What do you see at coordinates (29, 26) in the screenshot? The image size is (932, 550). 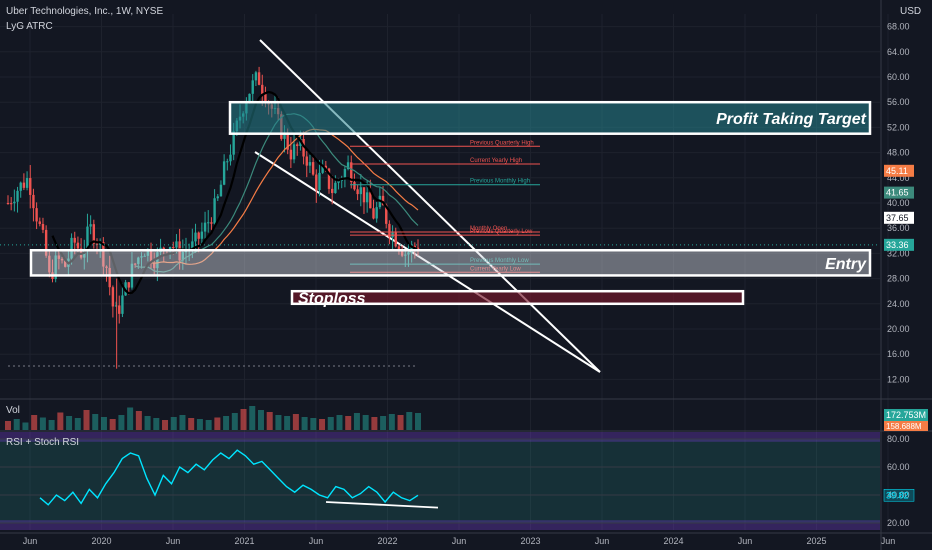 I see `indicator-label: LyG ATRC` at bounding box center [29, 26].